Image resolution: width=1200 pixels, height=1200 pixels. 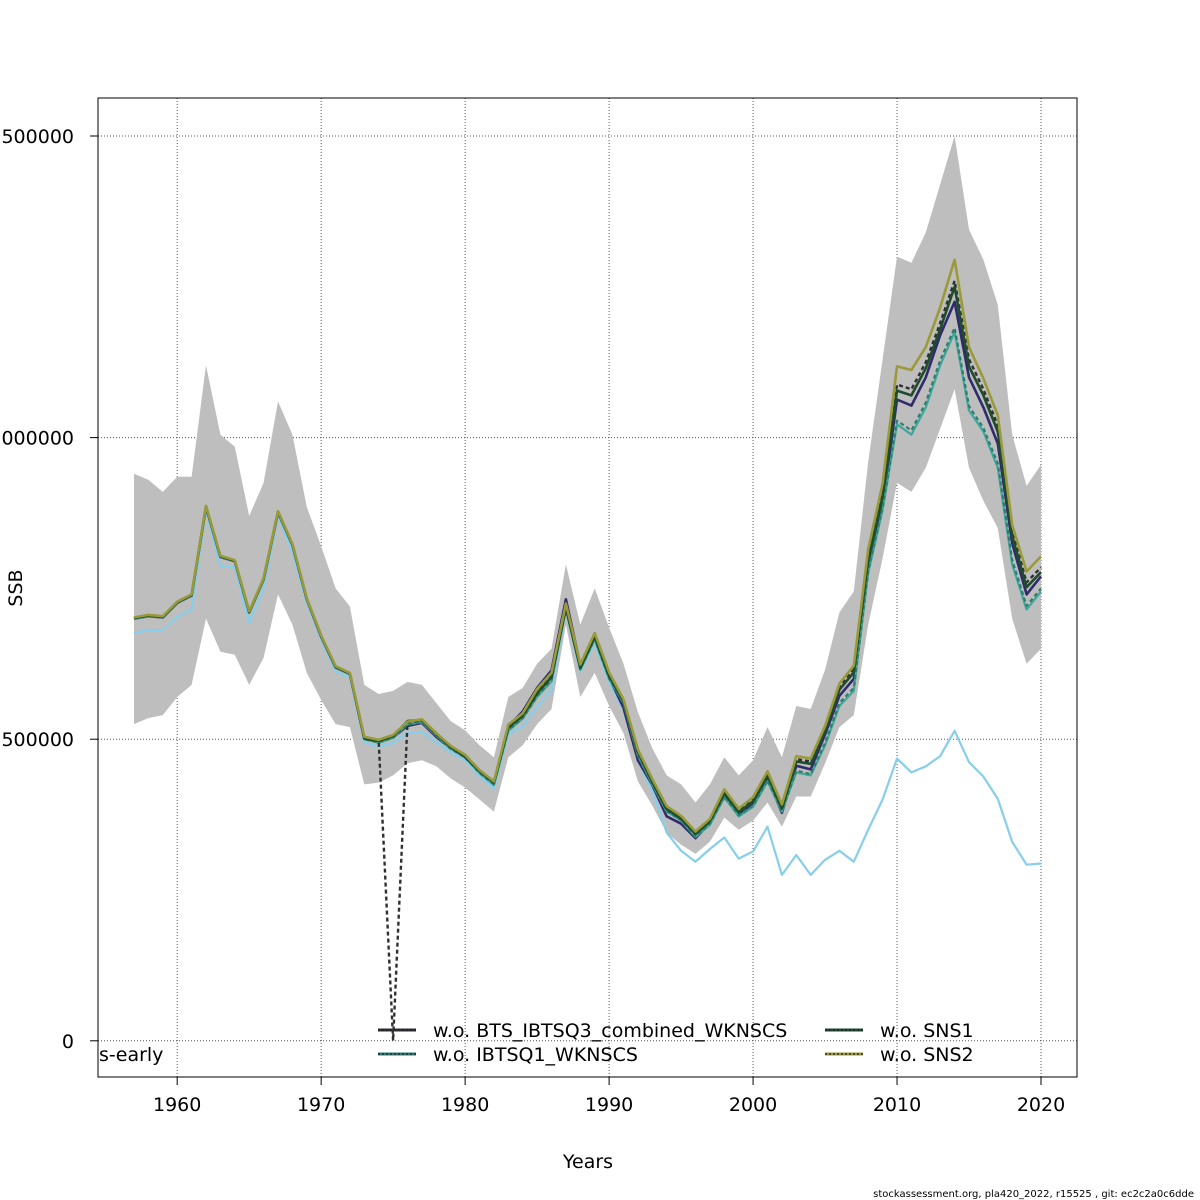 What do you see at coordinates (68, 1042) in the screenshot?
I see `y-tick-label: 0` at bounding box center [68, 1042].